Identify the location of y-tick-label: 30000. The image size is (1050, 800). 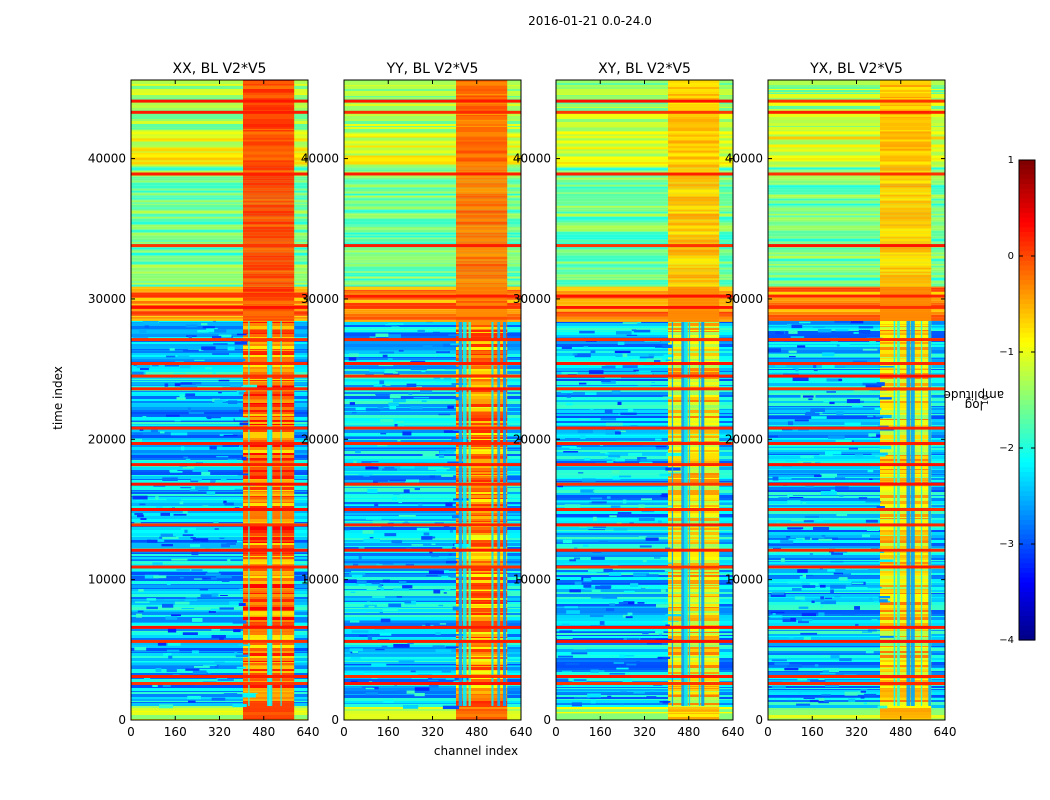
(532, 299).